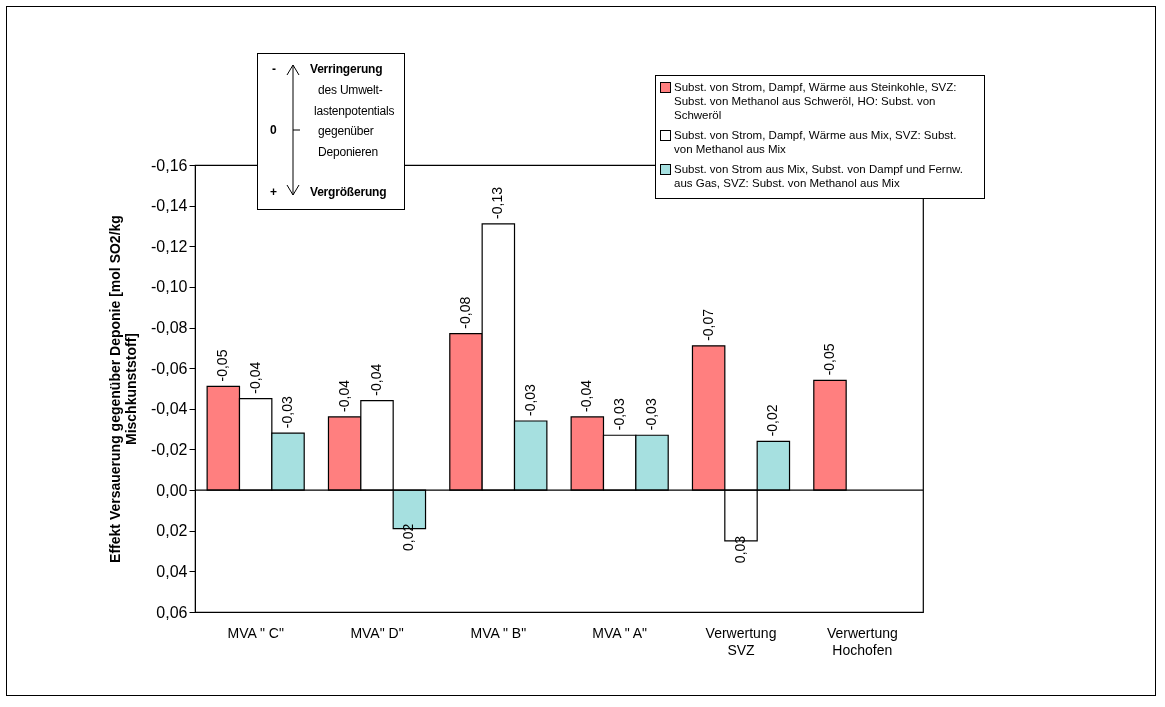 Image resolution: width=1165 pixels, height=707 pixels. What do you see at coordinates (408, 537) in the screenshot?
I see `data-label: 0,02` at bounding box center [408, 537].